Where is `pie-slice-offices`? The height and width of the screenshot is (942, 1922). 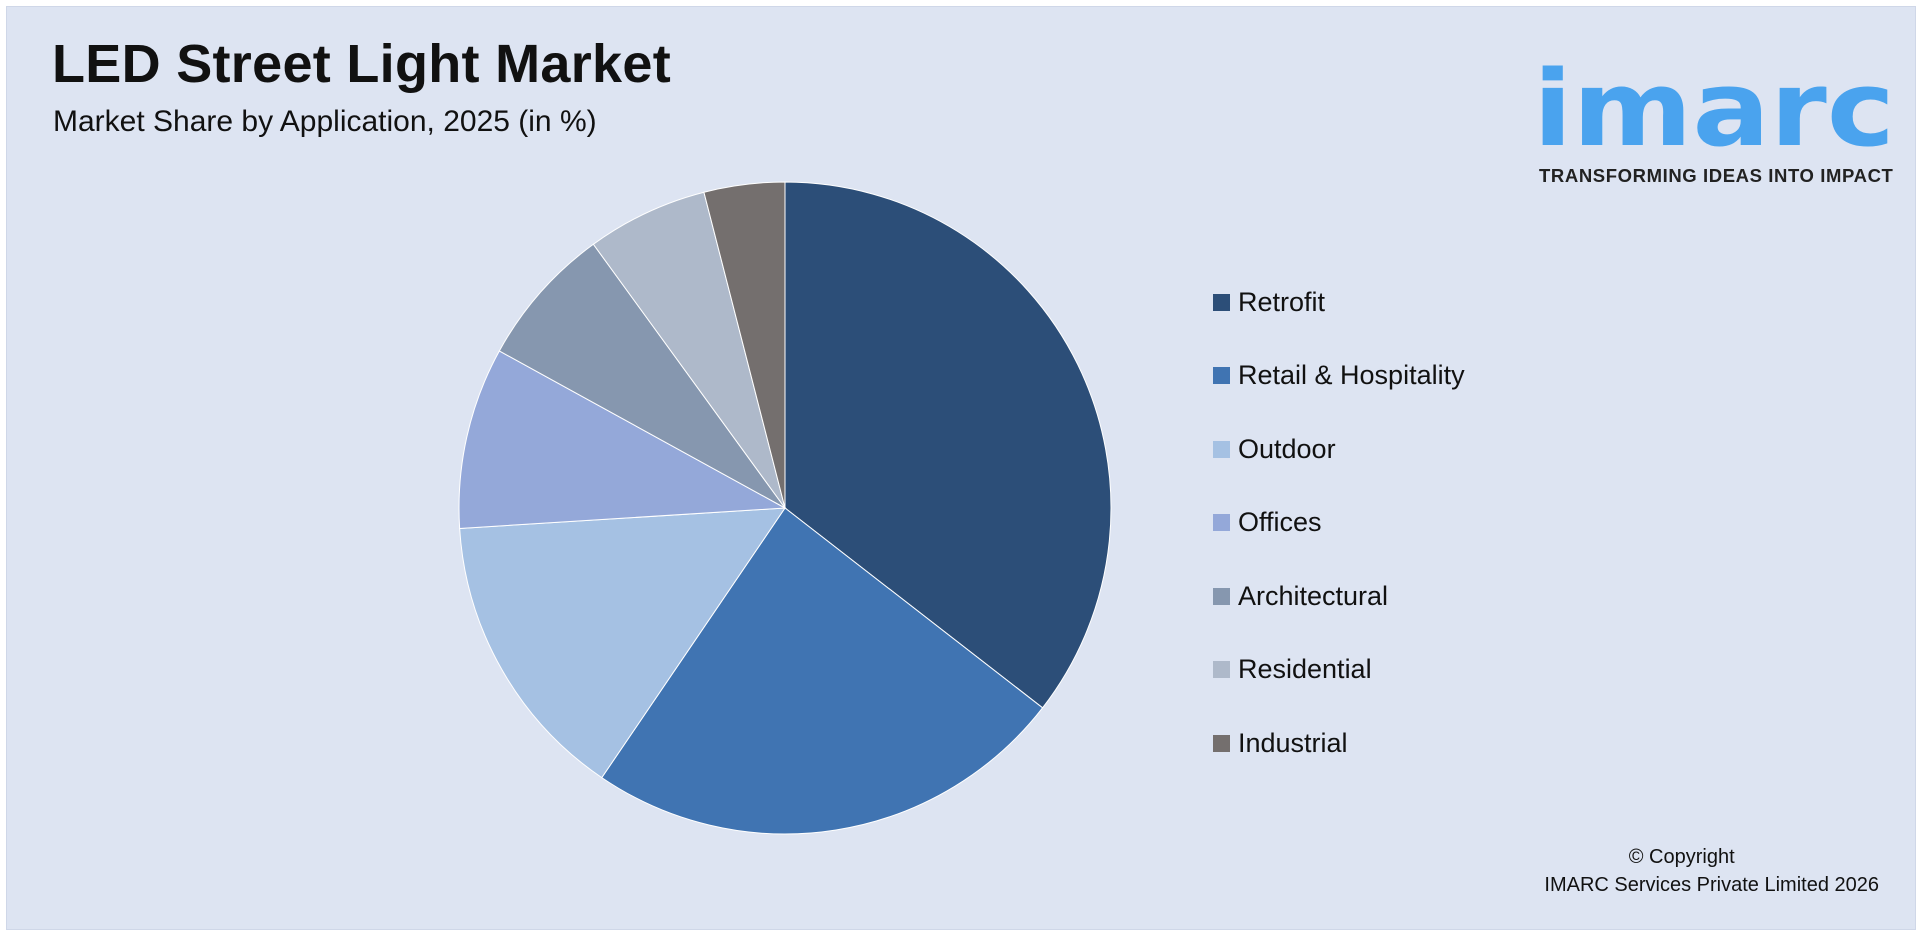 pie-slice-offices is located at coordinates (622, 440).